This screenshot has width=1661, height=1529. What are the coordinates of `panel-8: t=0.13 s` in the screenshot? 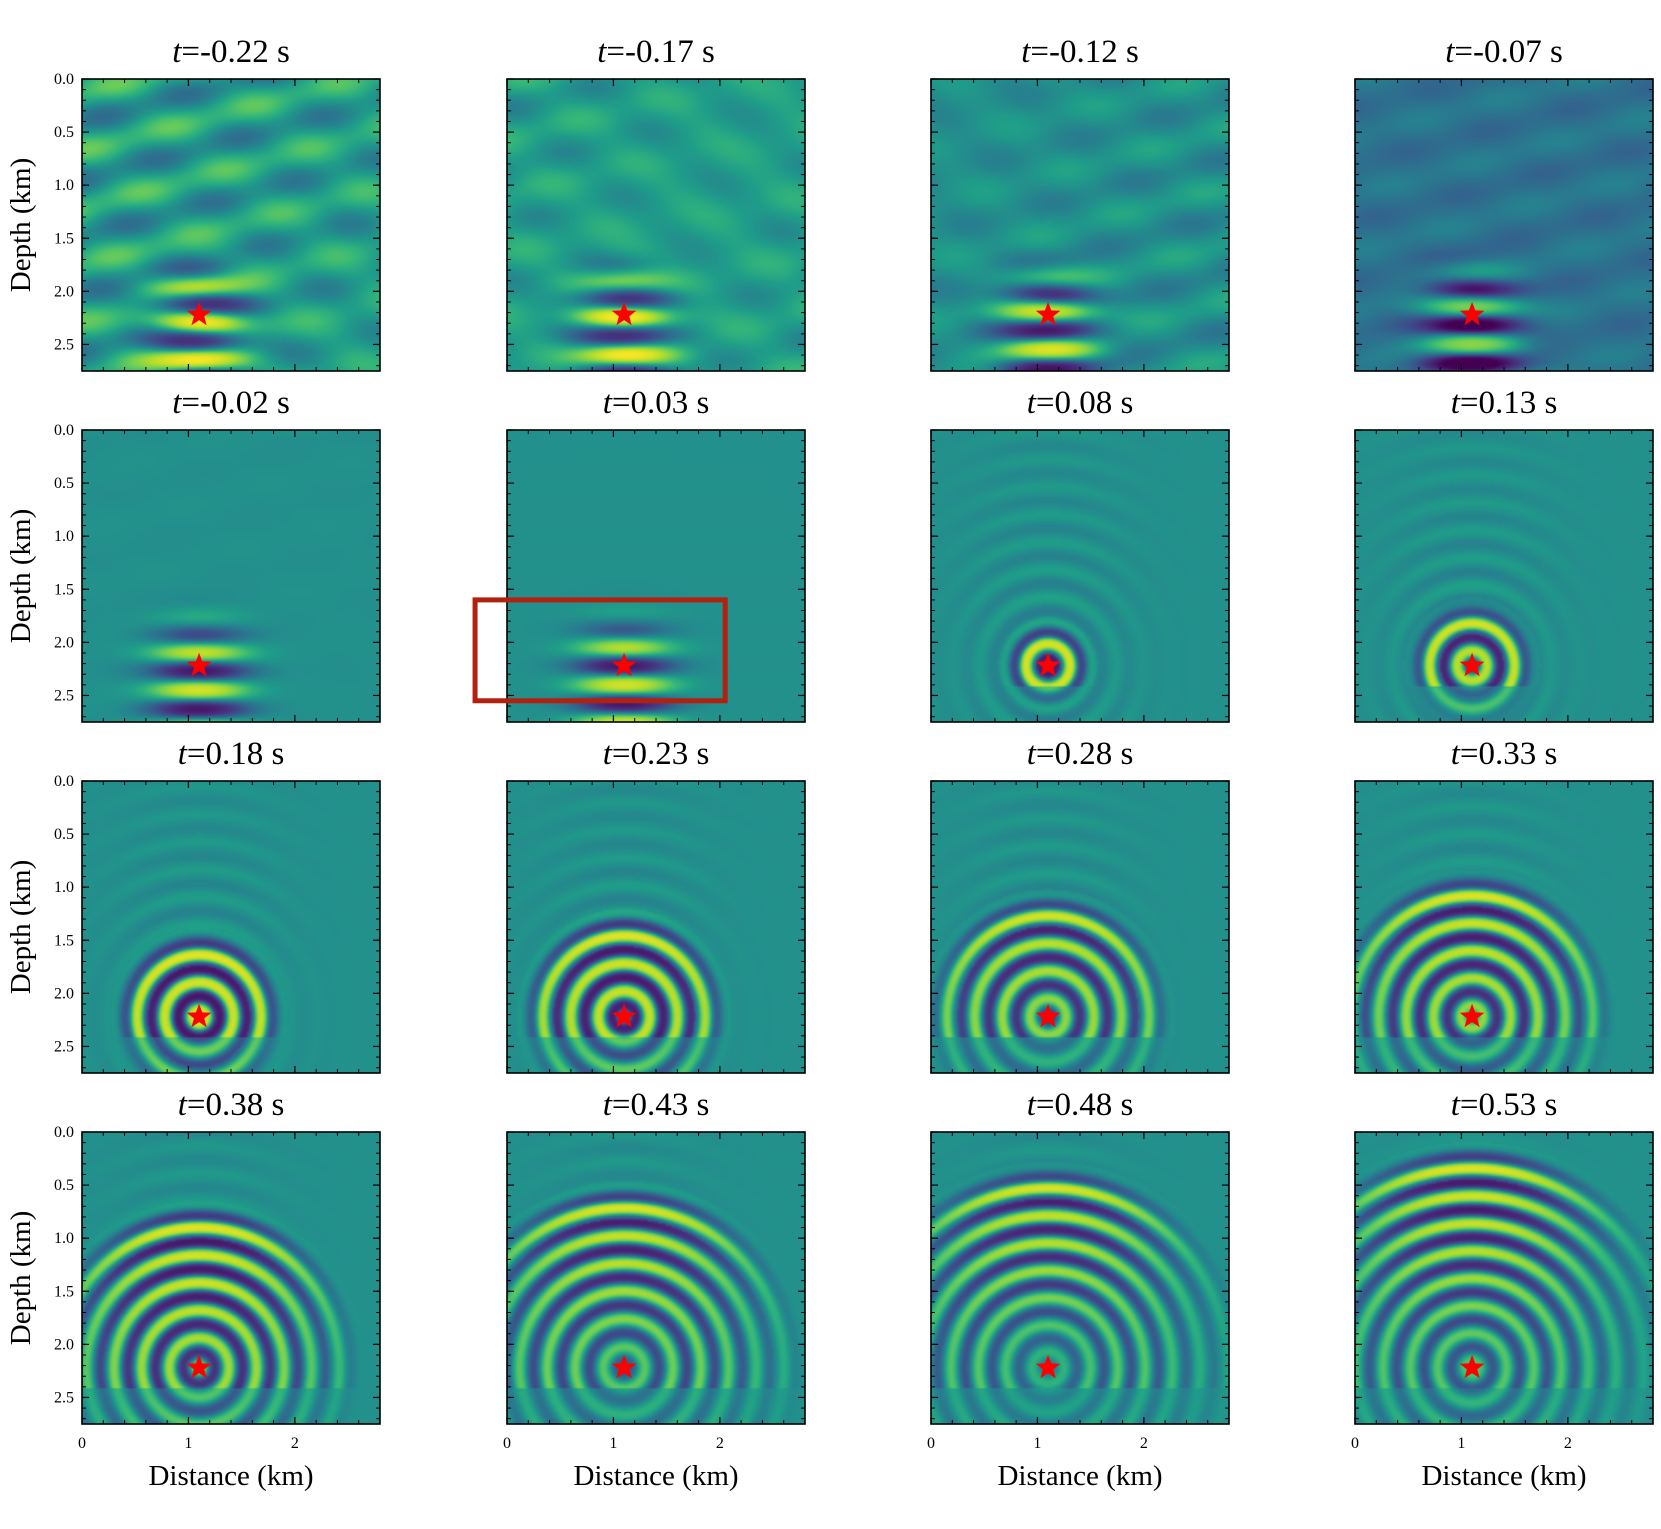 It's located at (1504, 554).